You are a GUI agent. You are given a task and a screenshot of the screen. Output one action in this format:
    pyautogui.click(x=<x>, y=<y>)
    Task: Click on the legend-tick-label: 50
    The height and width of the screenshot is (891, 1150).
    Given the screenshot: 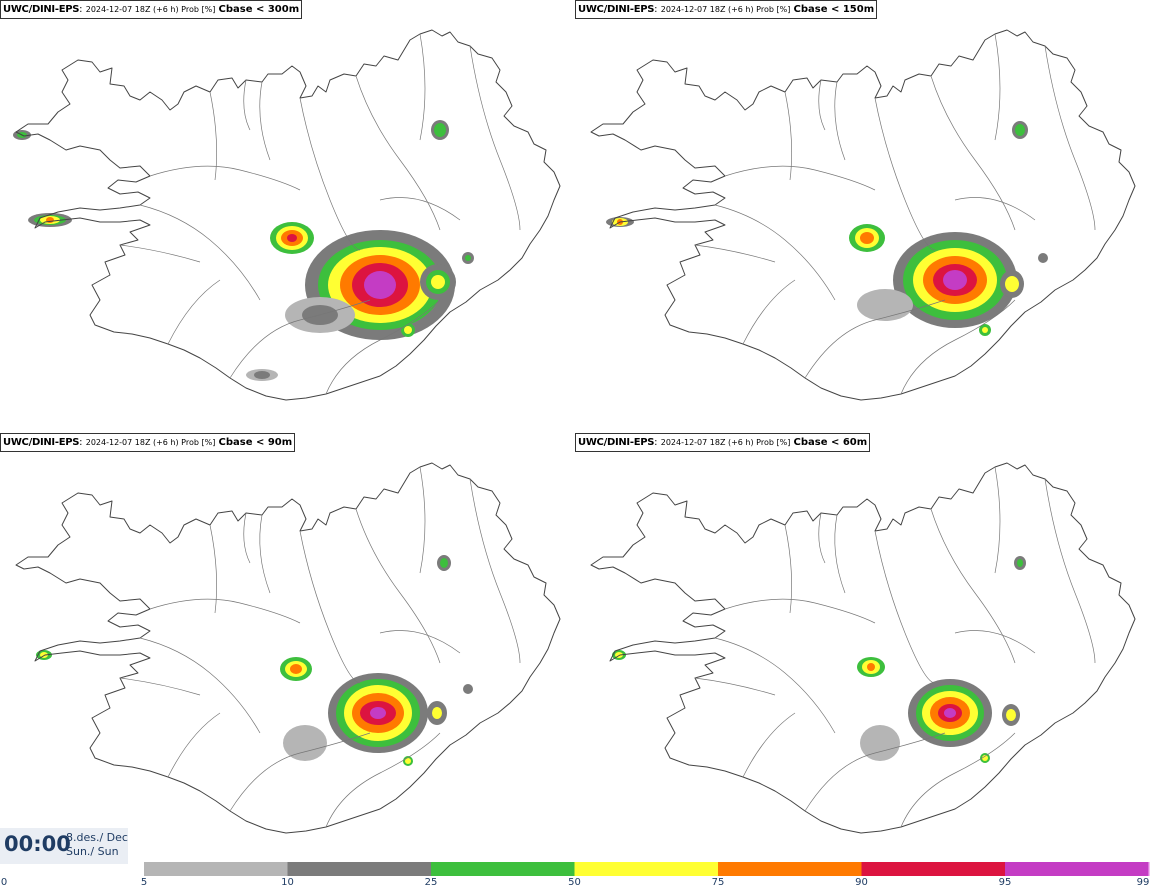 What is the action you would take?
    pyautogui.click(x=574, y=882)
    